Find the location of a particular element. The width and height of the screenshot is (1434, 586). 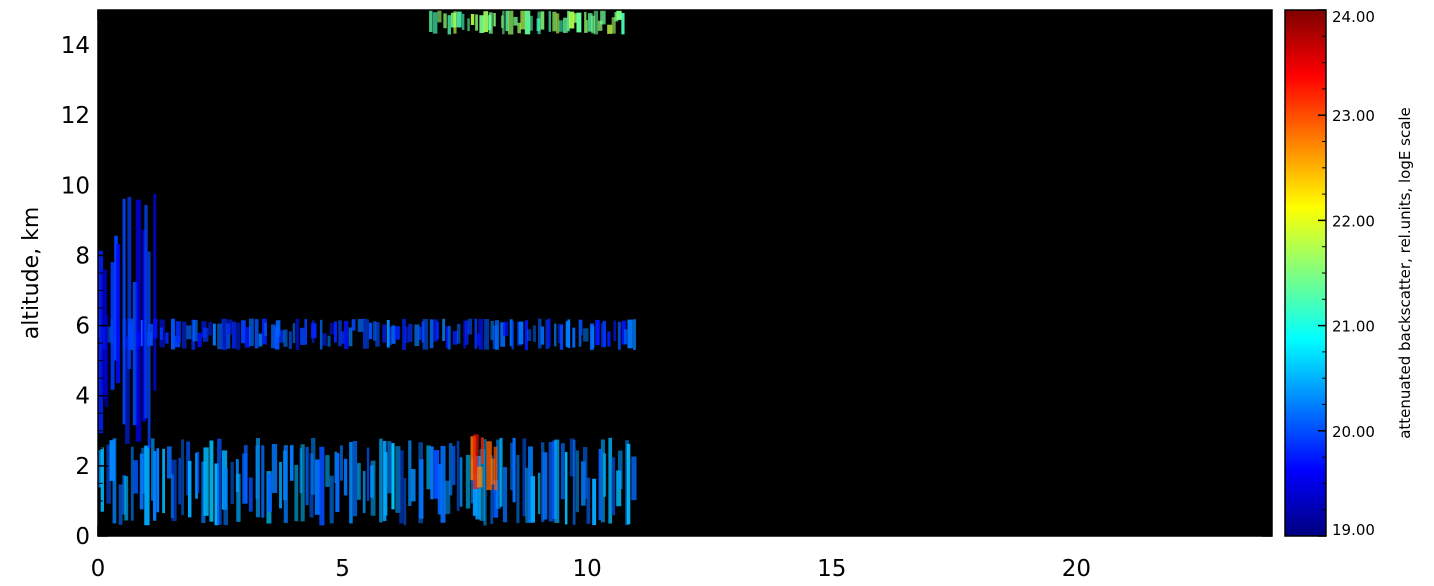

colorbar-tick-label: 22.00 is located at coordinates (1353, 221).